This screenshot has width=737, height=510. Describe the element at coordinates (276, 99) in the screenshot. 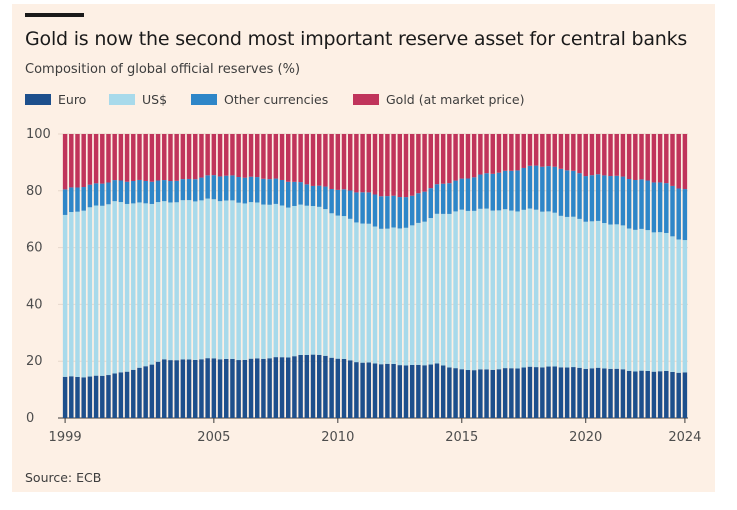

I see `legend-label-other: Other currencies` at that location.